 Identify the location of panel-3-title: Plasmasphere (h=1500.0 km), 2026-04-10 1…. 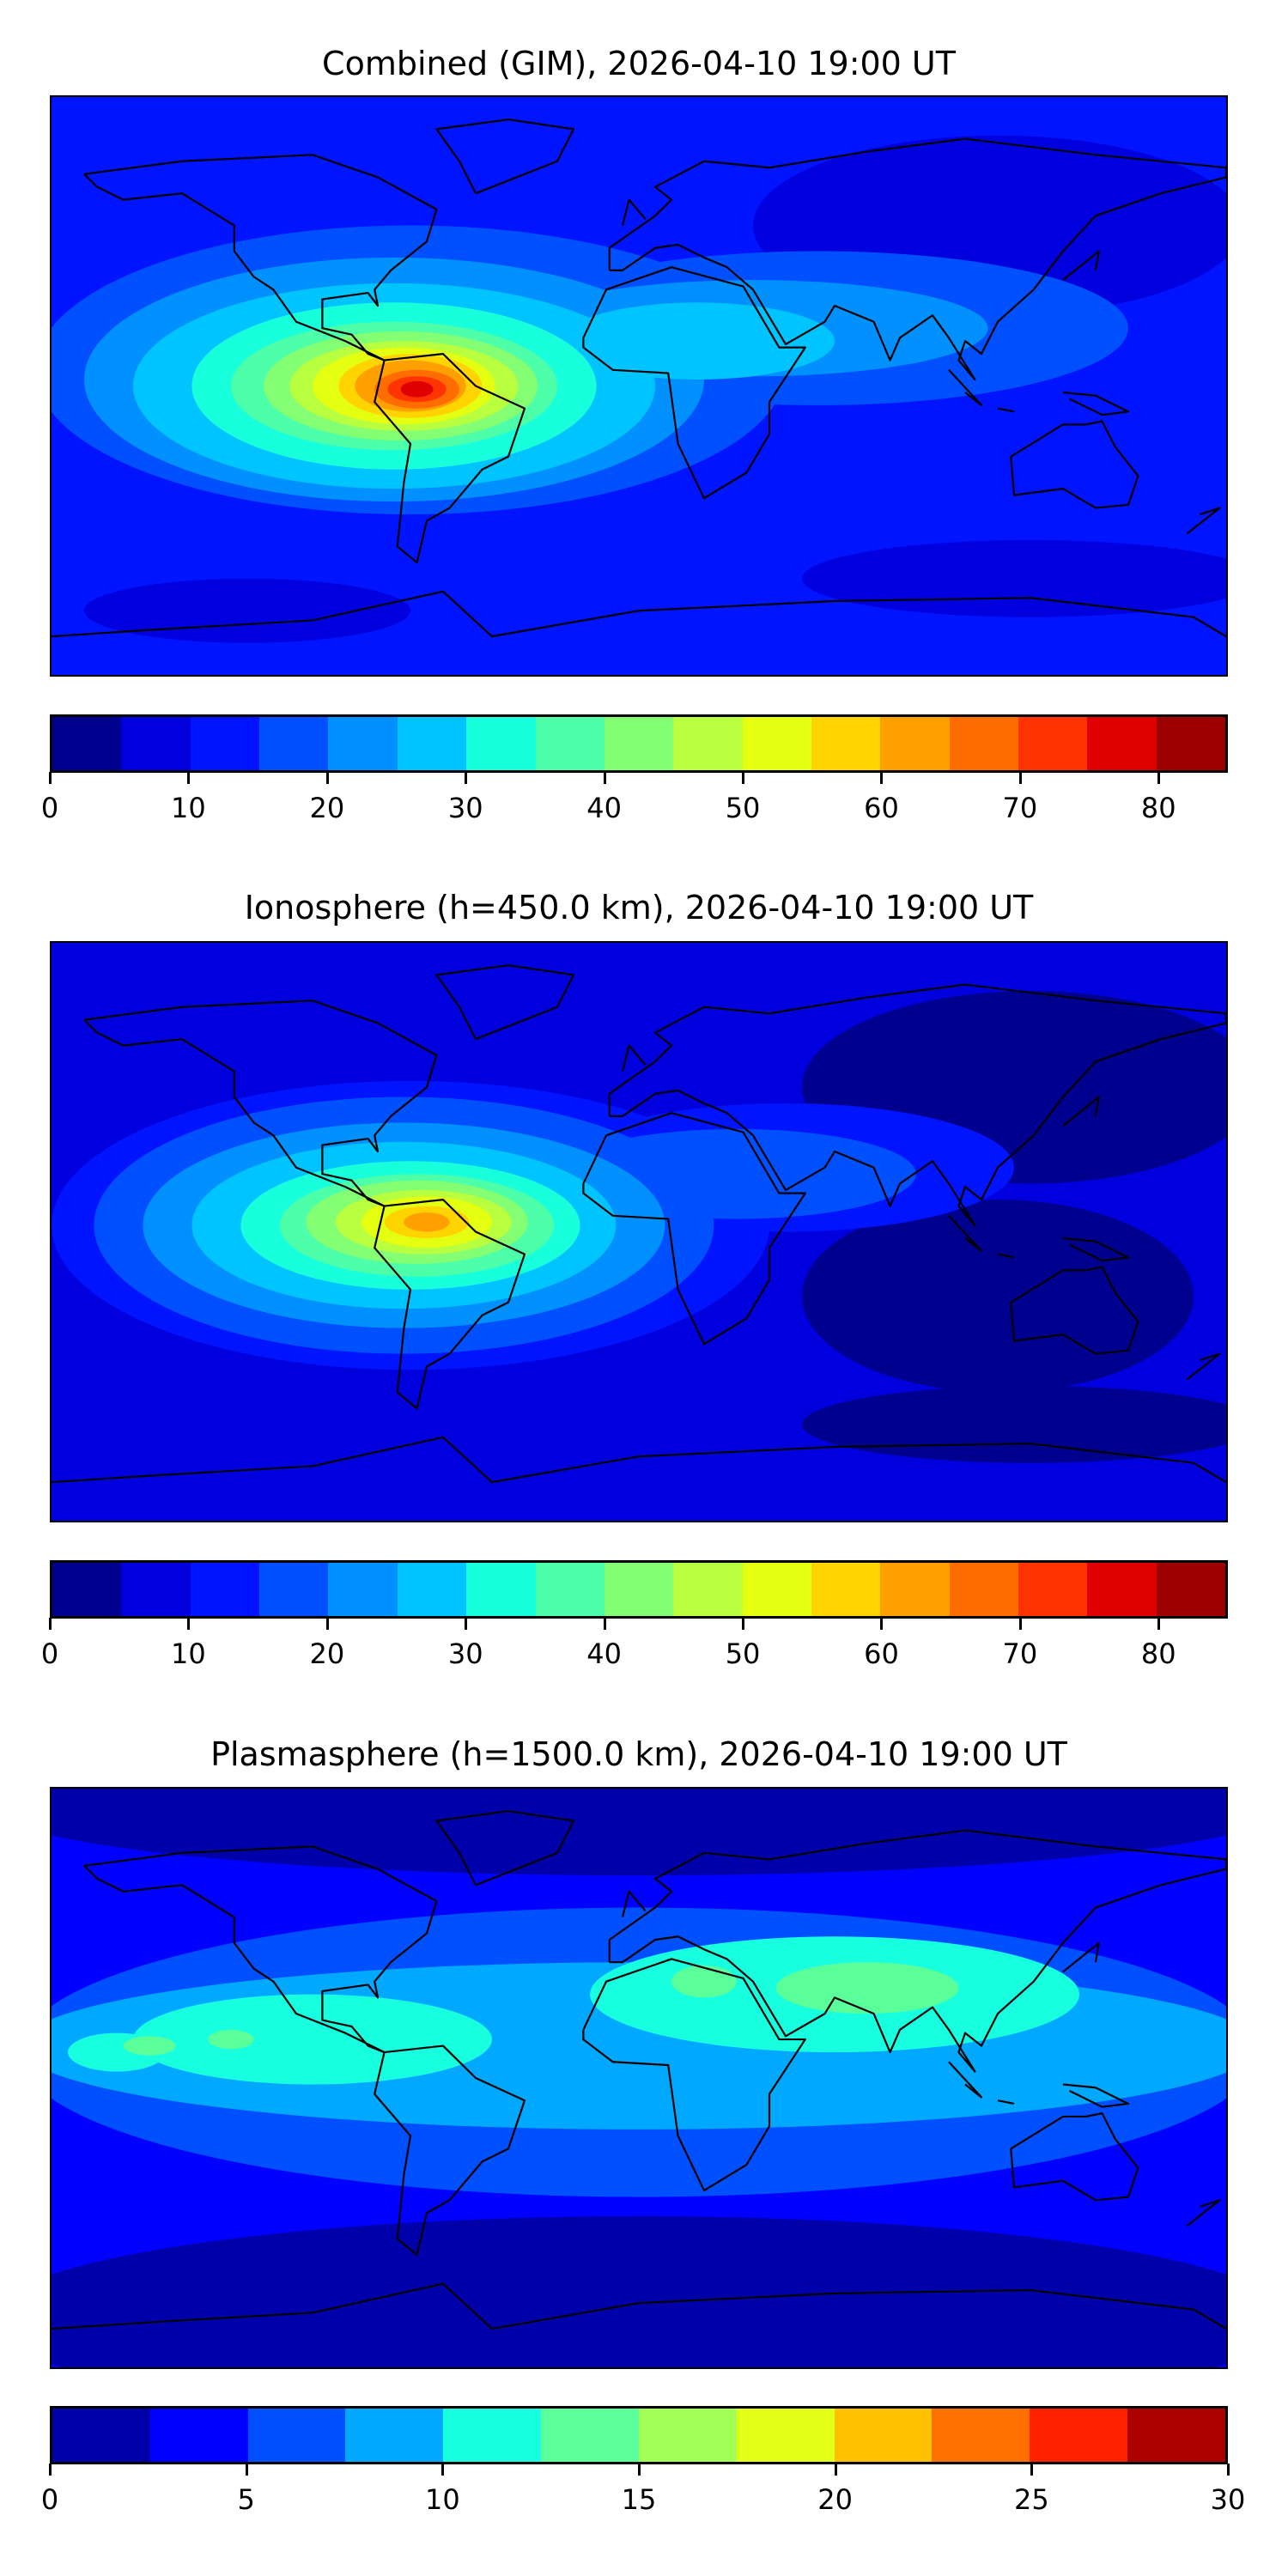
(638, 1754).